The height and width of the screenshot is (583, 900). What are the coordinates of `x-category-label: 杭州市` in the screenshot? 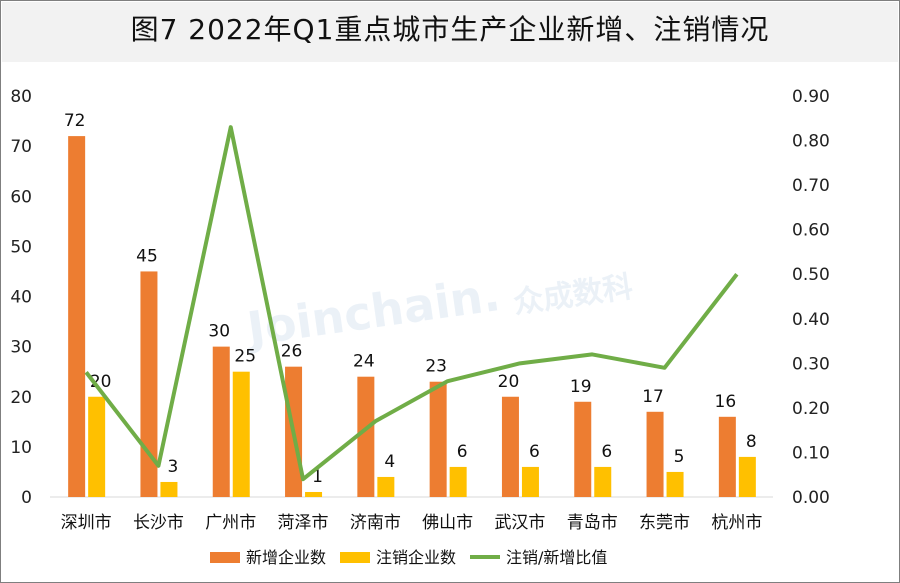 It's located at (736, 523).